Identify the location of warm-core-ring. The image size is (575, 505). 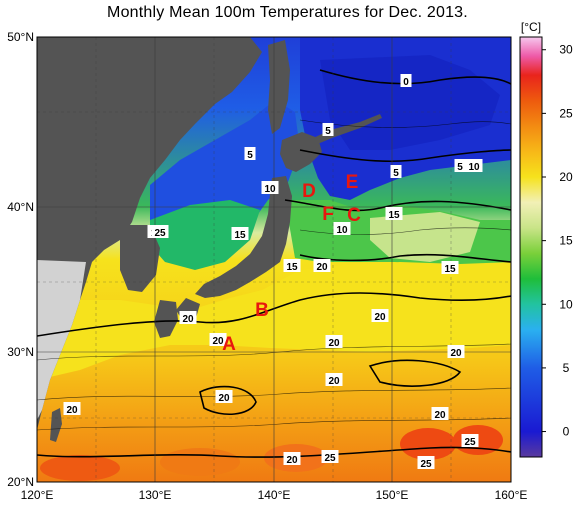
(425, 237).